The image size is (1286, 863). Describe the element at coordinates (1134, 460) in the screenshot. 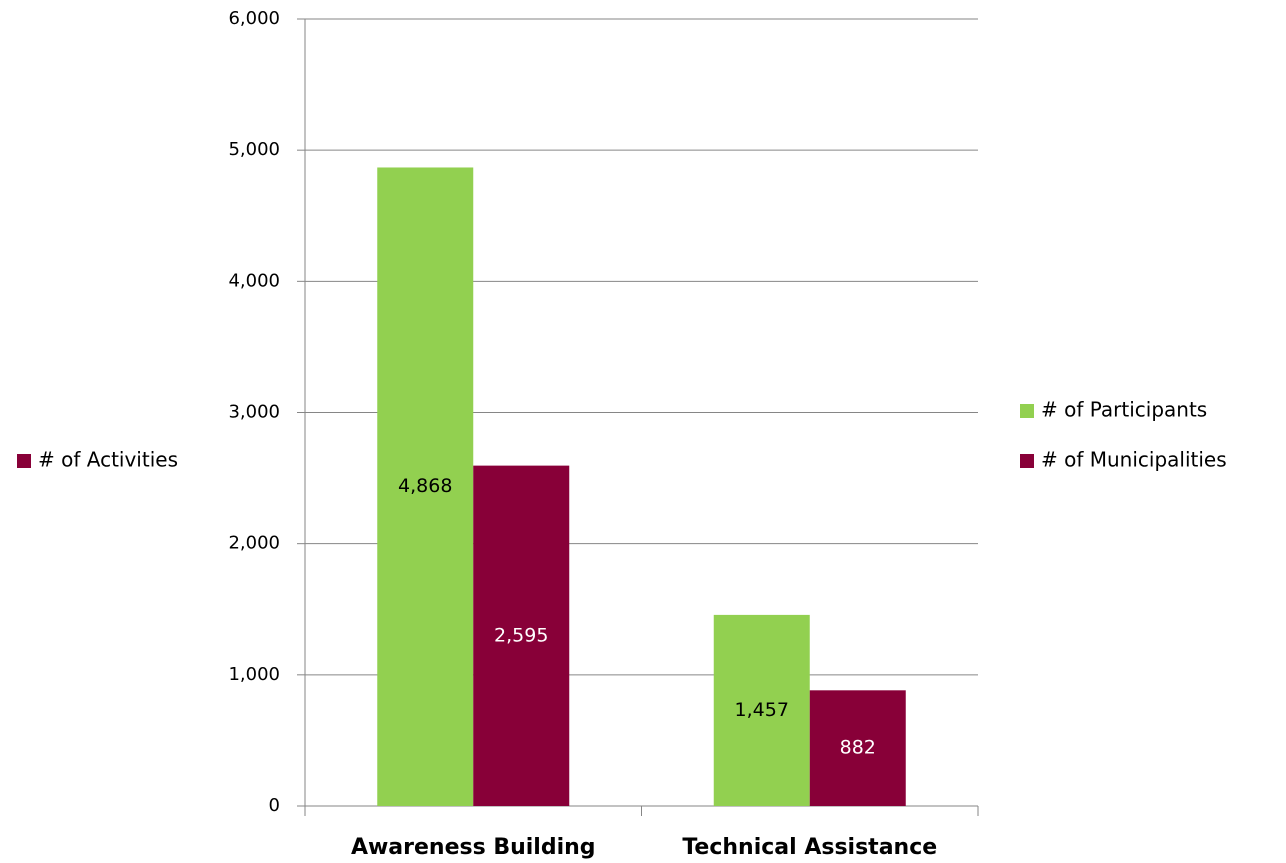

I see `legend-label: # of Municipalities` at that location.